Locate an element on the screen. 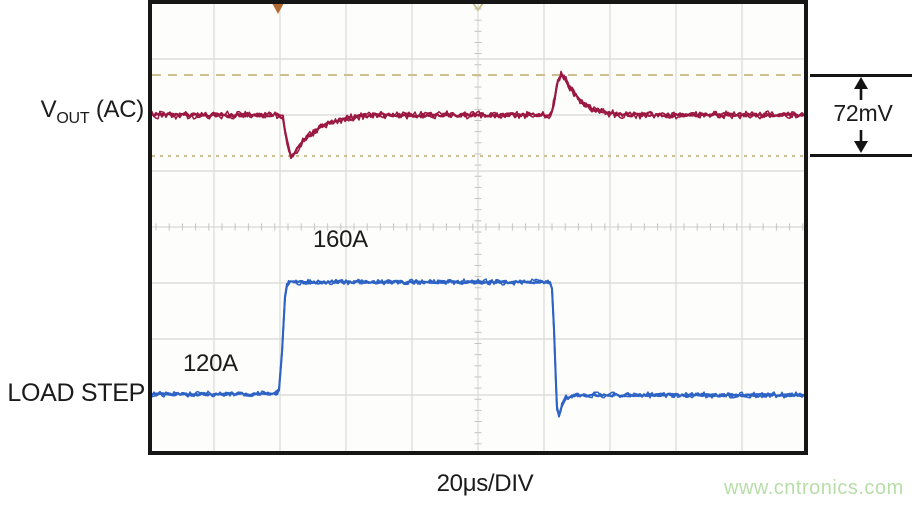 The width and height of the screenshot is (912, 505). delta-arrows is located at coordinates (861, 115).